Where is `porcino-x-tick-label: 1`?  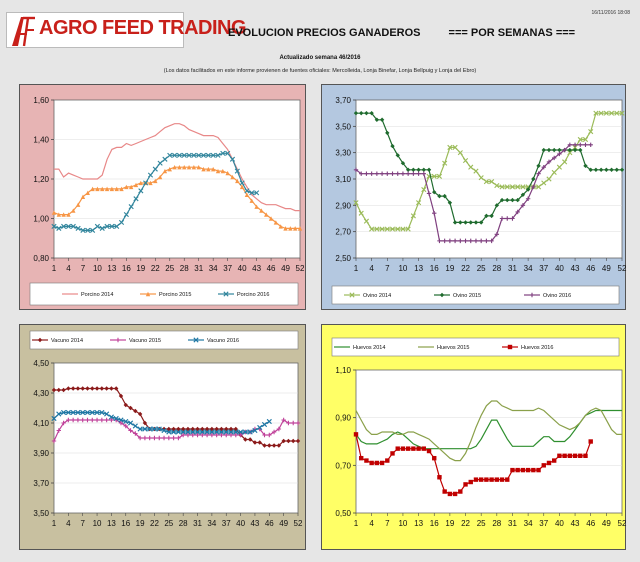
porcino-x-tick-label: 1 is located at coordinates (54, 268).